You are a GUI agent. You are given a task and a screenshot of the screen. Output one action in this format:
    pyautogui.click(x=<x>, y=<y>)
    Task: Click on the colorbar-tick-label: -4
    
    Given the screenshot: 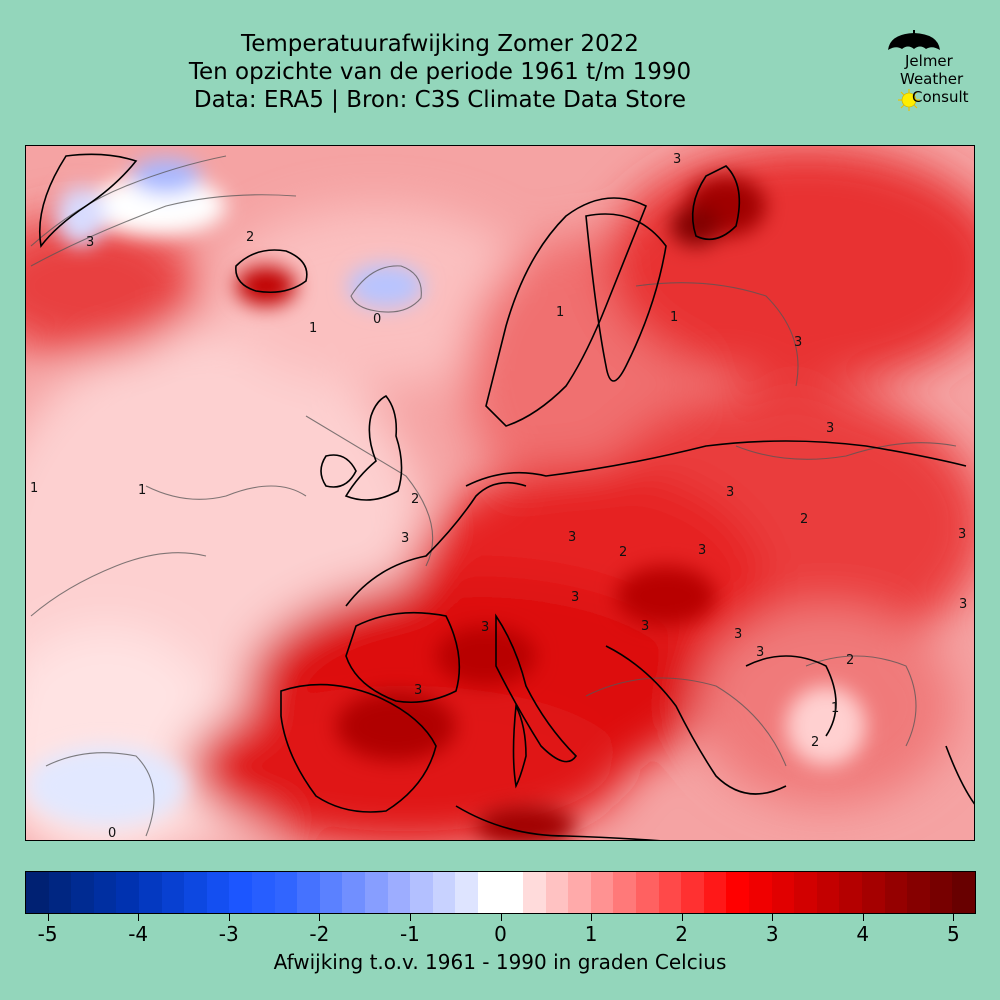 What is the action you would take?
    pyautogui.click(x=138, y=934)
    